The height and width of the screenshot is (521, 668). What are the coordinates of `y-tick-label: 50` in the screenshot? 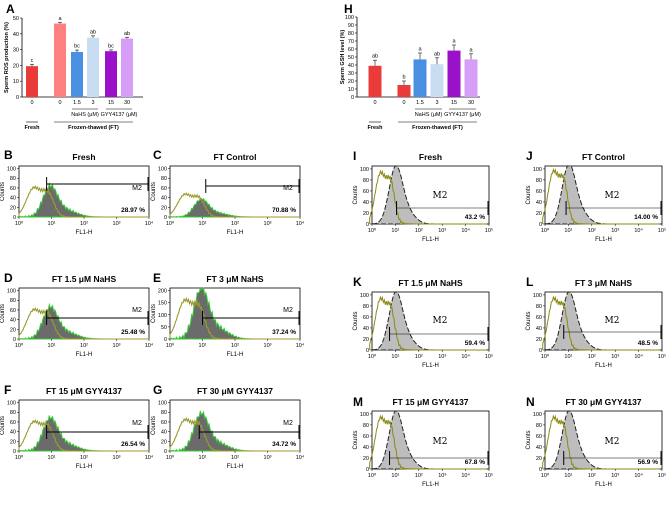 It's located at (16, 19).